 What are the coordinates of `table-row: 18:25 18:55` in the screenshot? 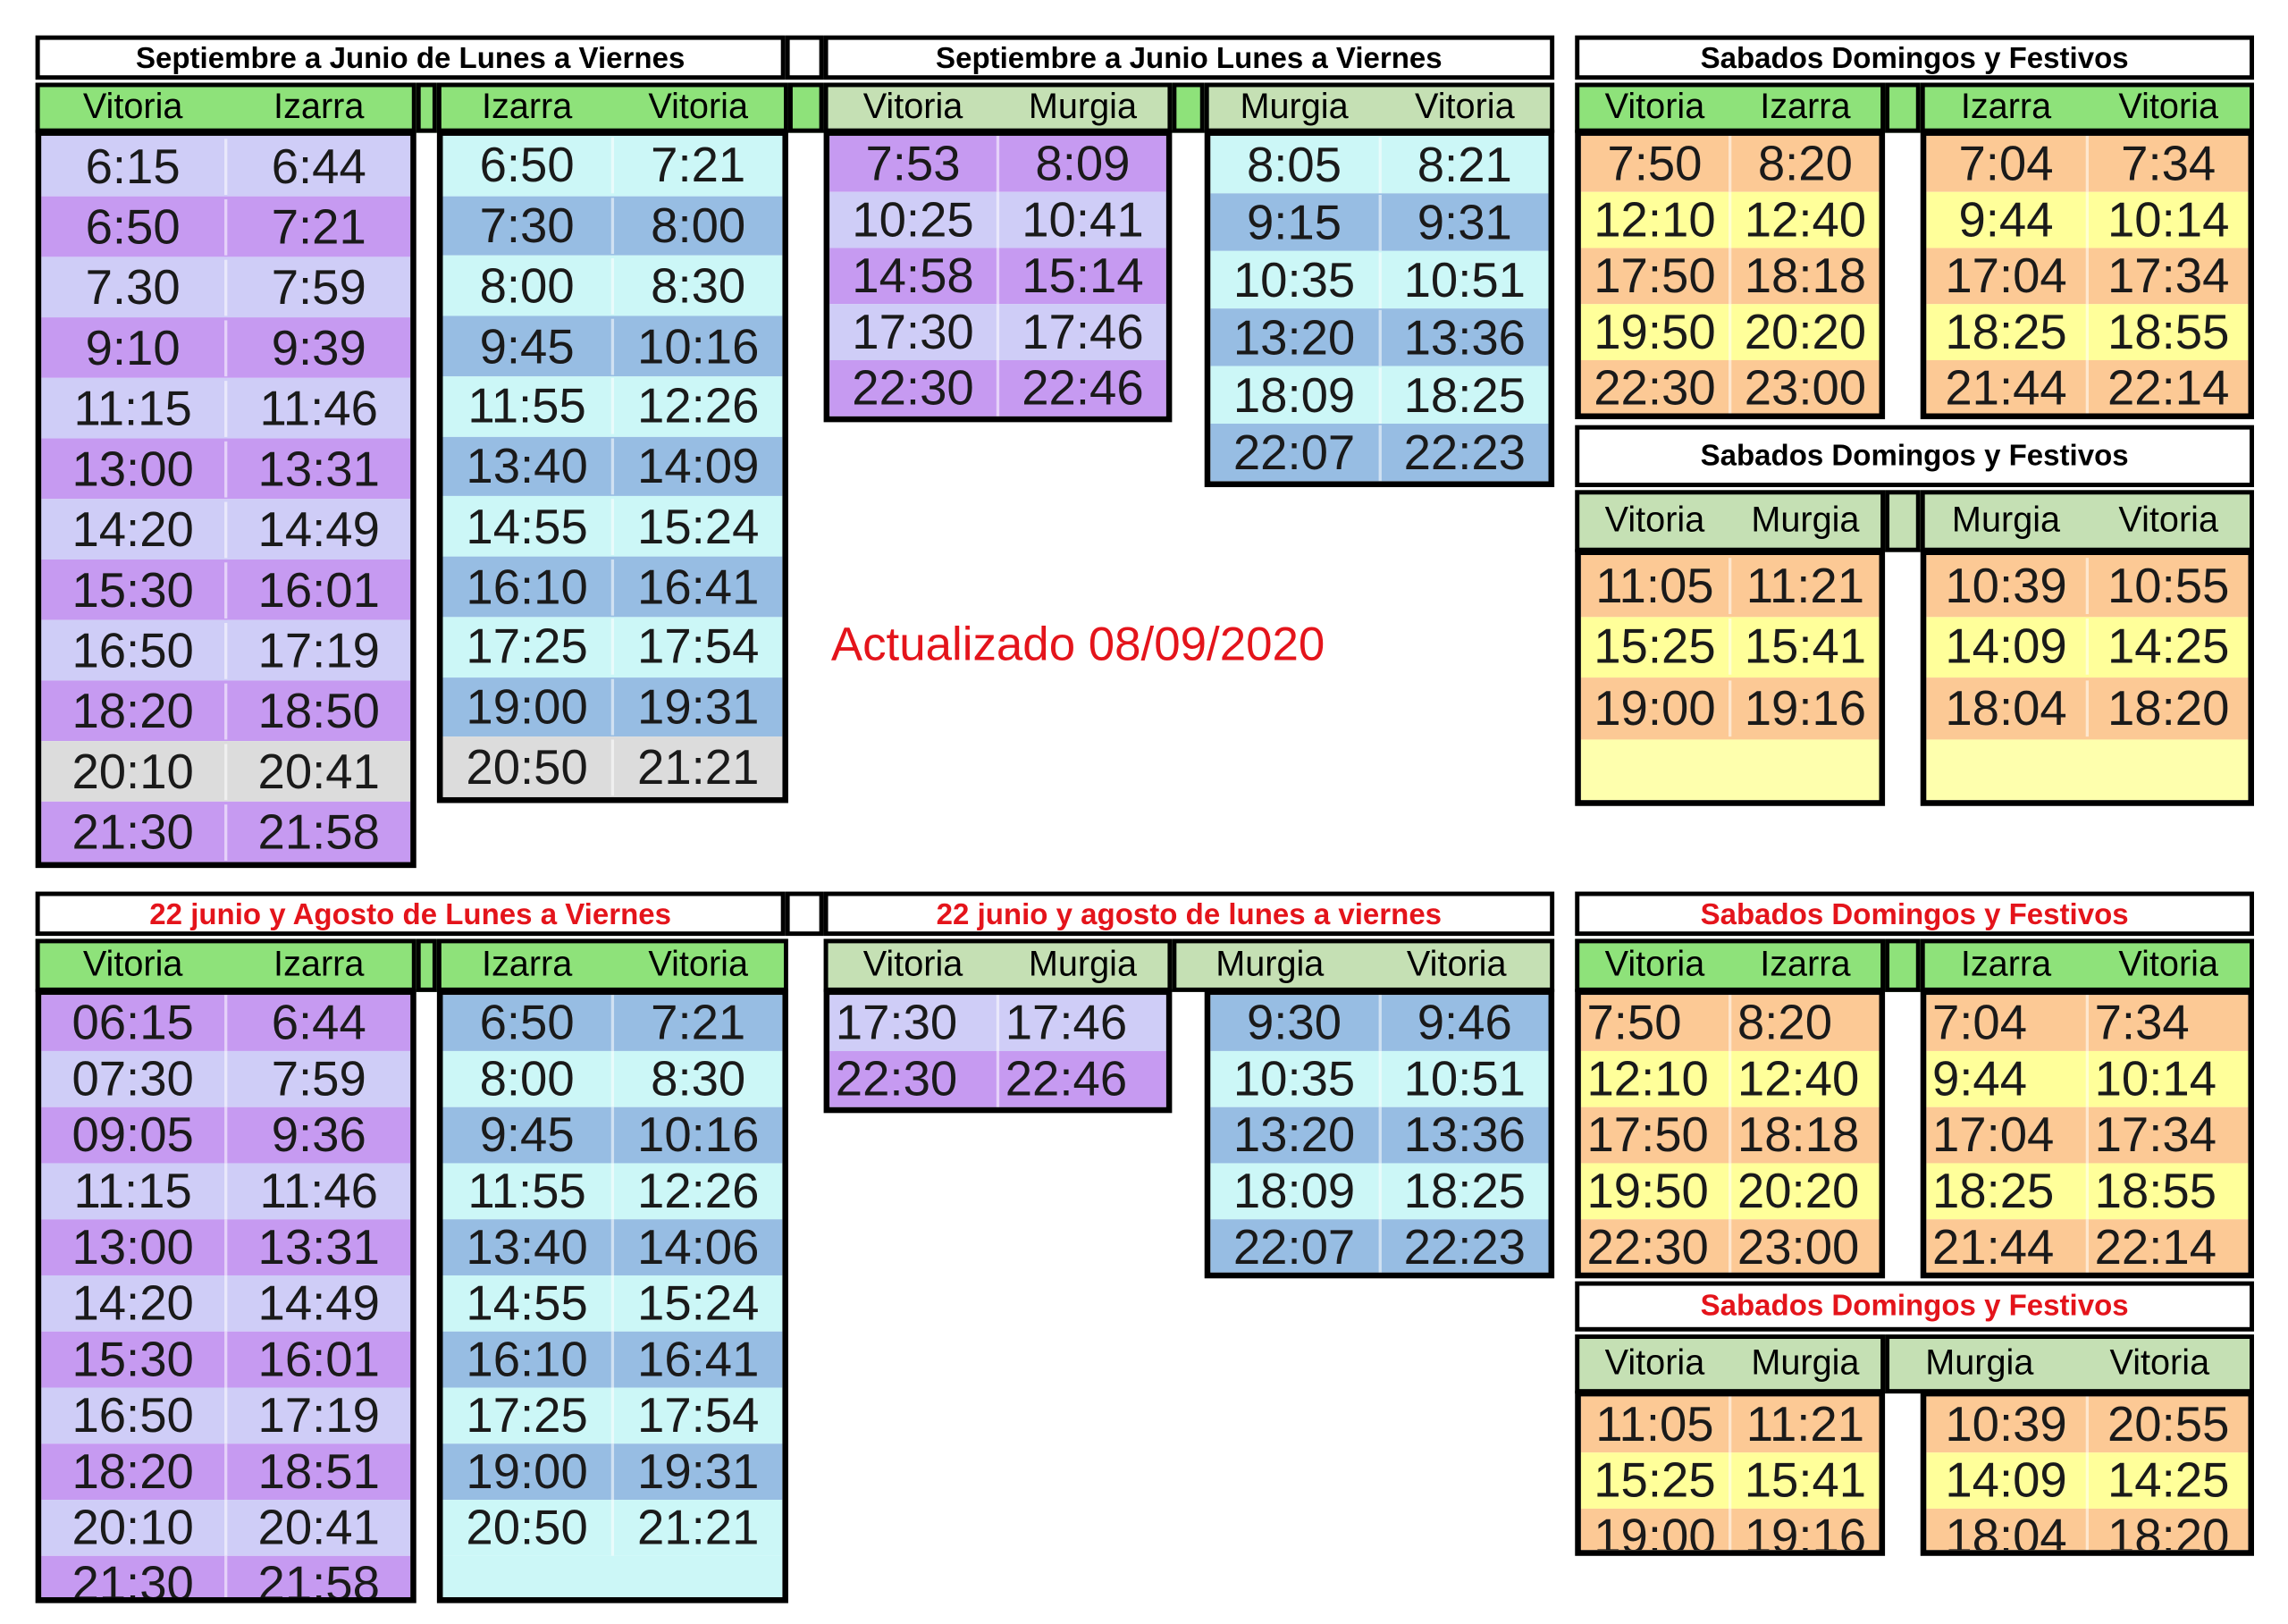 It's located at (2087, 1191).